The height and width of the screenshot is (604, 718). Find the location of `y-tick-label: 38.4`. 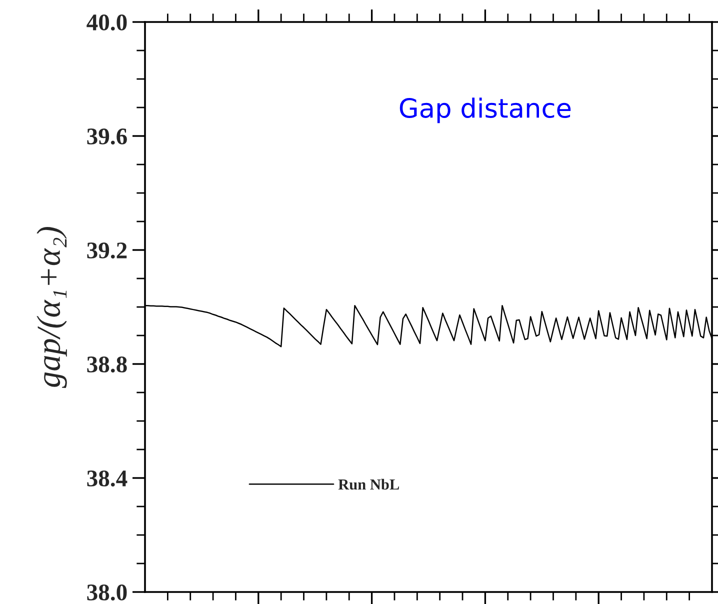

y-tick-label: 38.4 is located at coordinates (107, 478).